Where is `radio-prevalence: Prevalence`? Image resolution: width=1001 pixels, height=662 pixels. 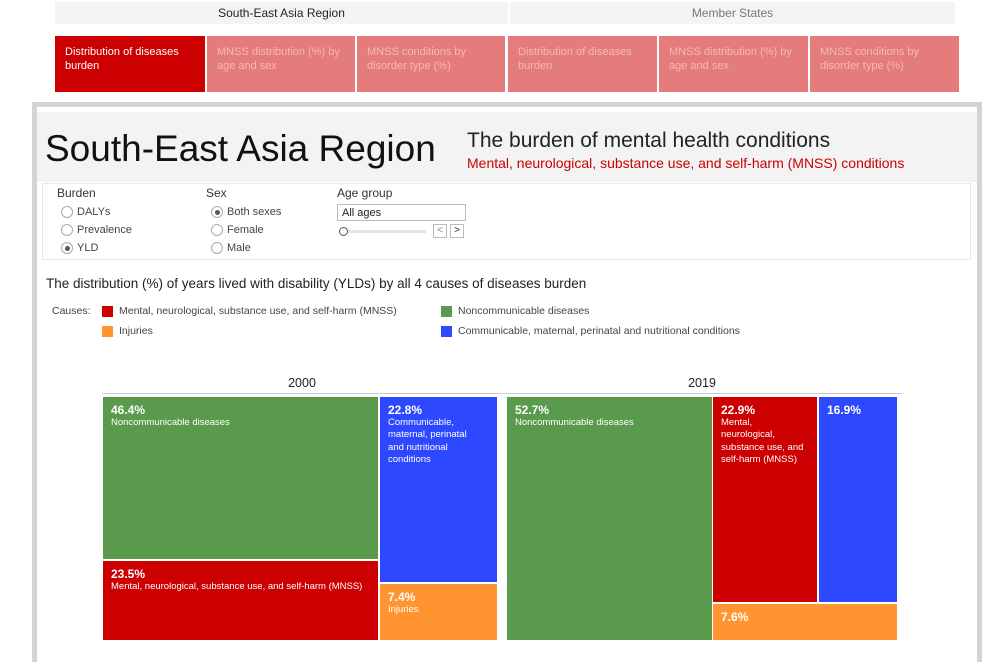 radio-prevalence: Prevalence is located at coordinates (96, 230).